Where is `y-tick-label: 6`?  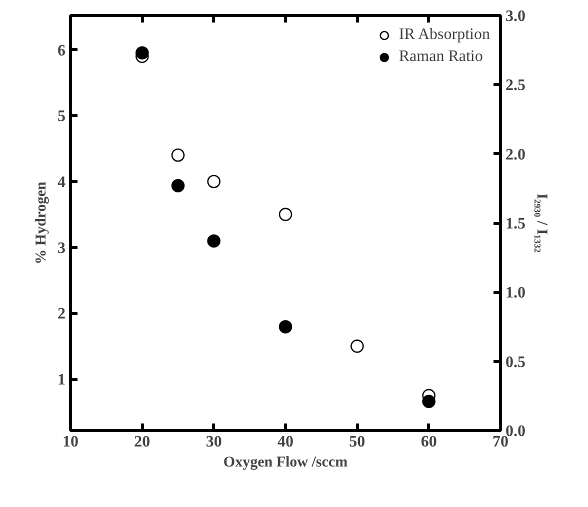 y-tick-label: 6 is located at coordinates (62, 51).